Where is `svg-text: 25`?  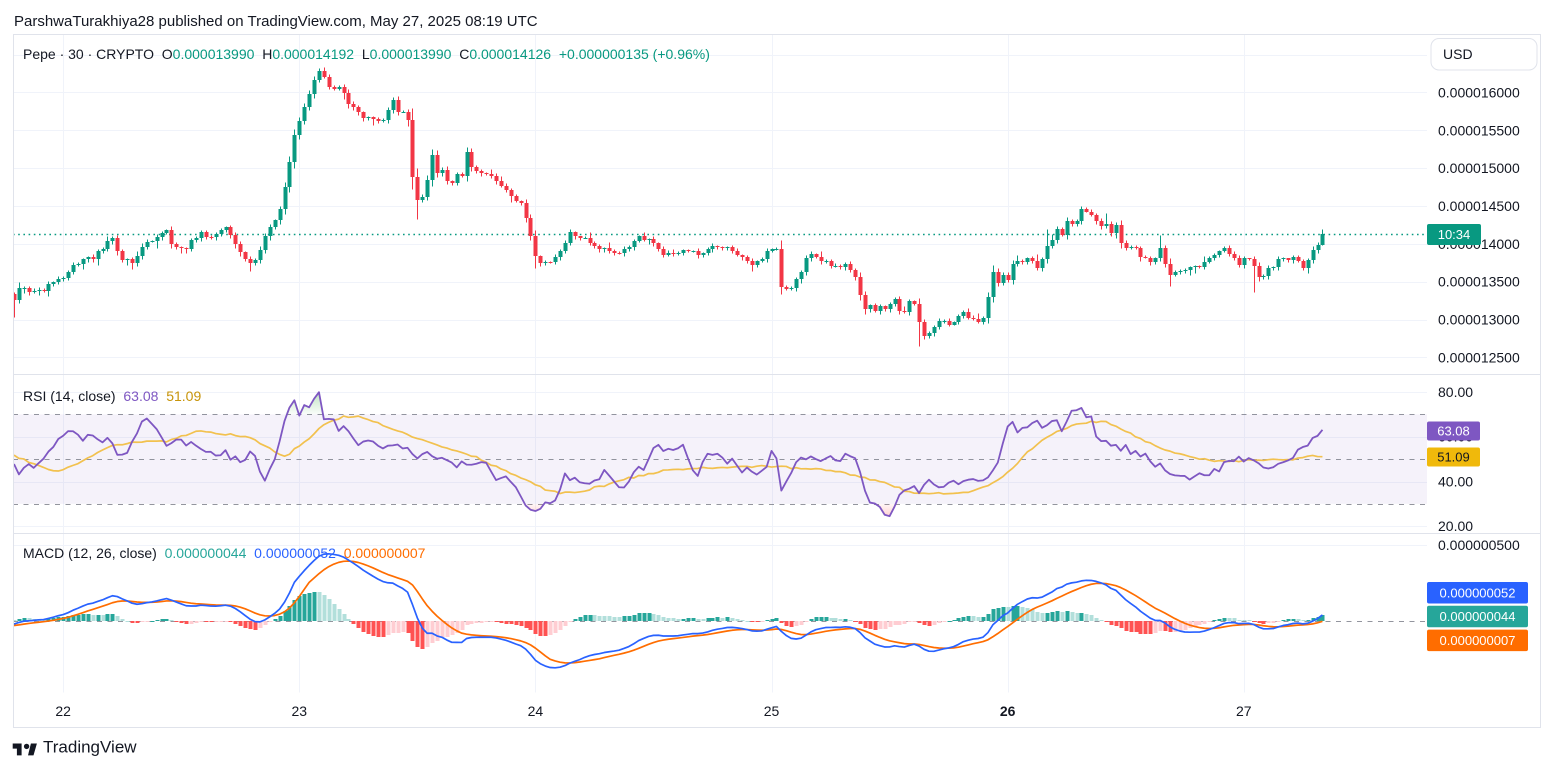 svg-text: 25 is located at coordinates (772, 711).